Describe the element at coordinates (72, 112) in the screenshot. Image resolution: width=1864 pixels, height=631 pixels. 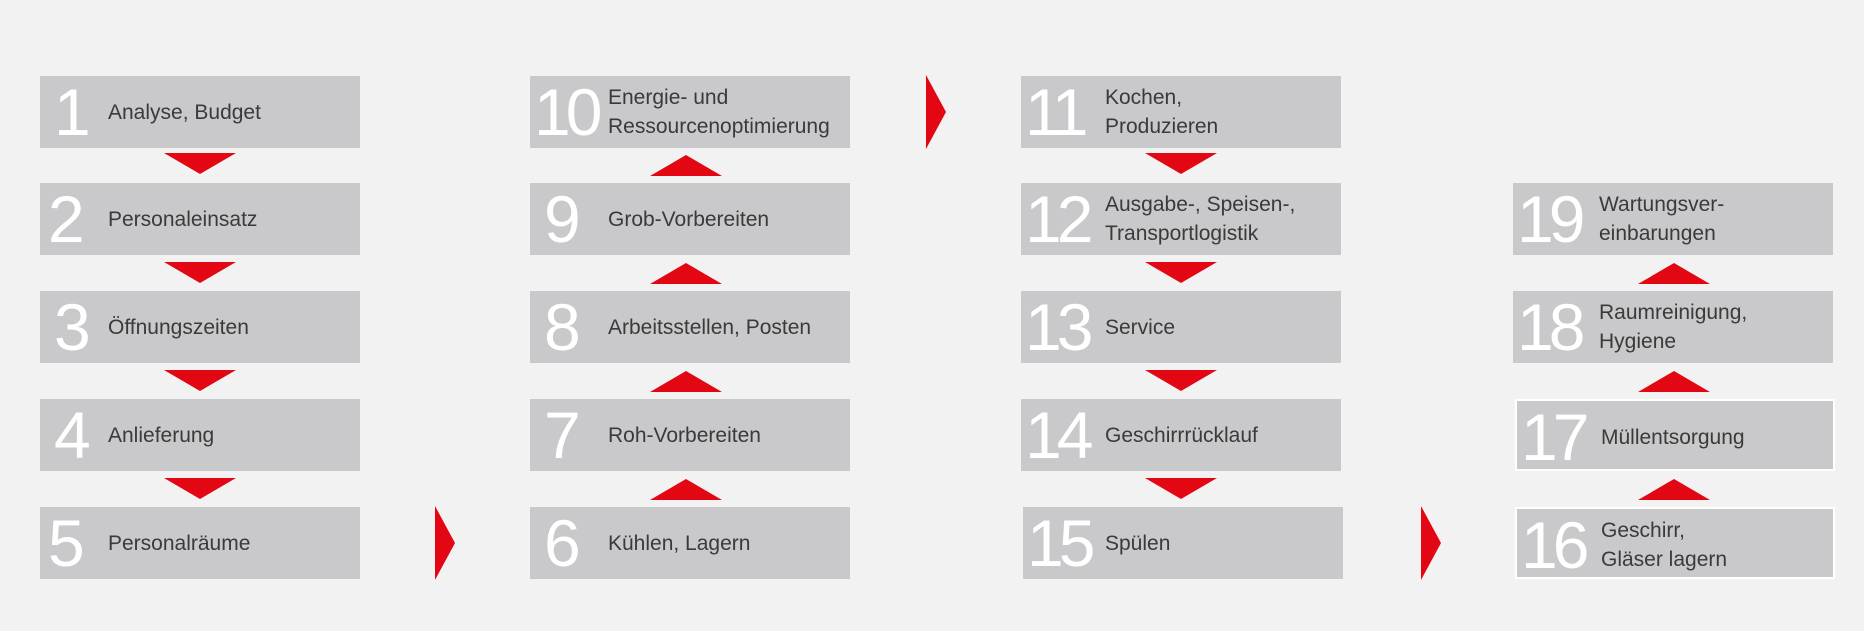
I see `step-number: 1` at that location.